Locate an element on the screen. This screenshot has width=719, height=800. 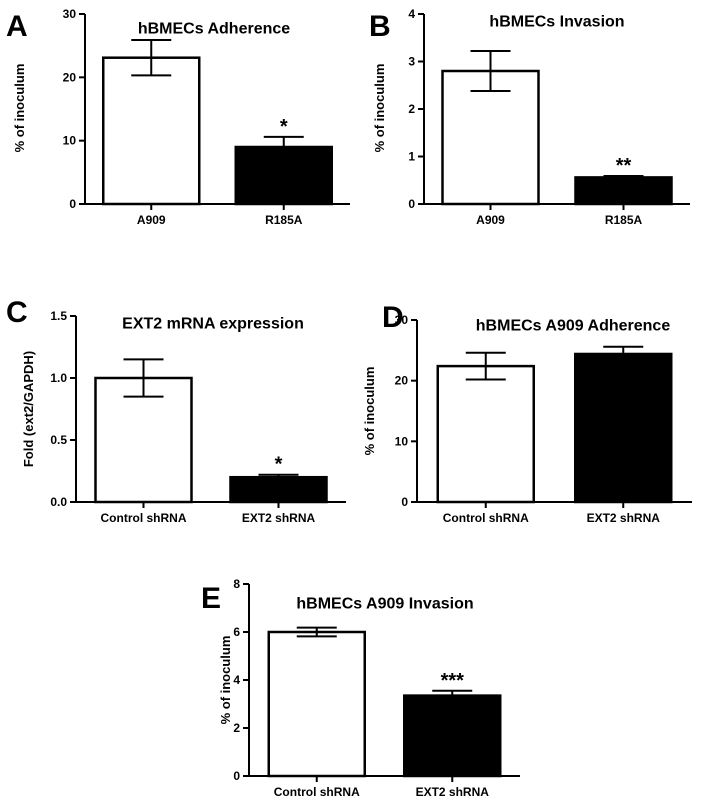
panel-letter-a: A is located at coordinates (17, 26).